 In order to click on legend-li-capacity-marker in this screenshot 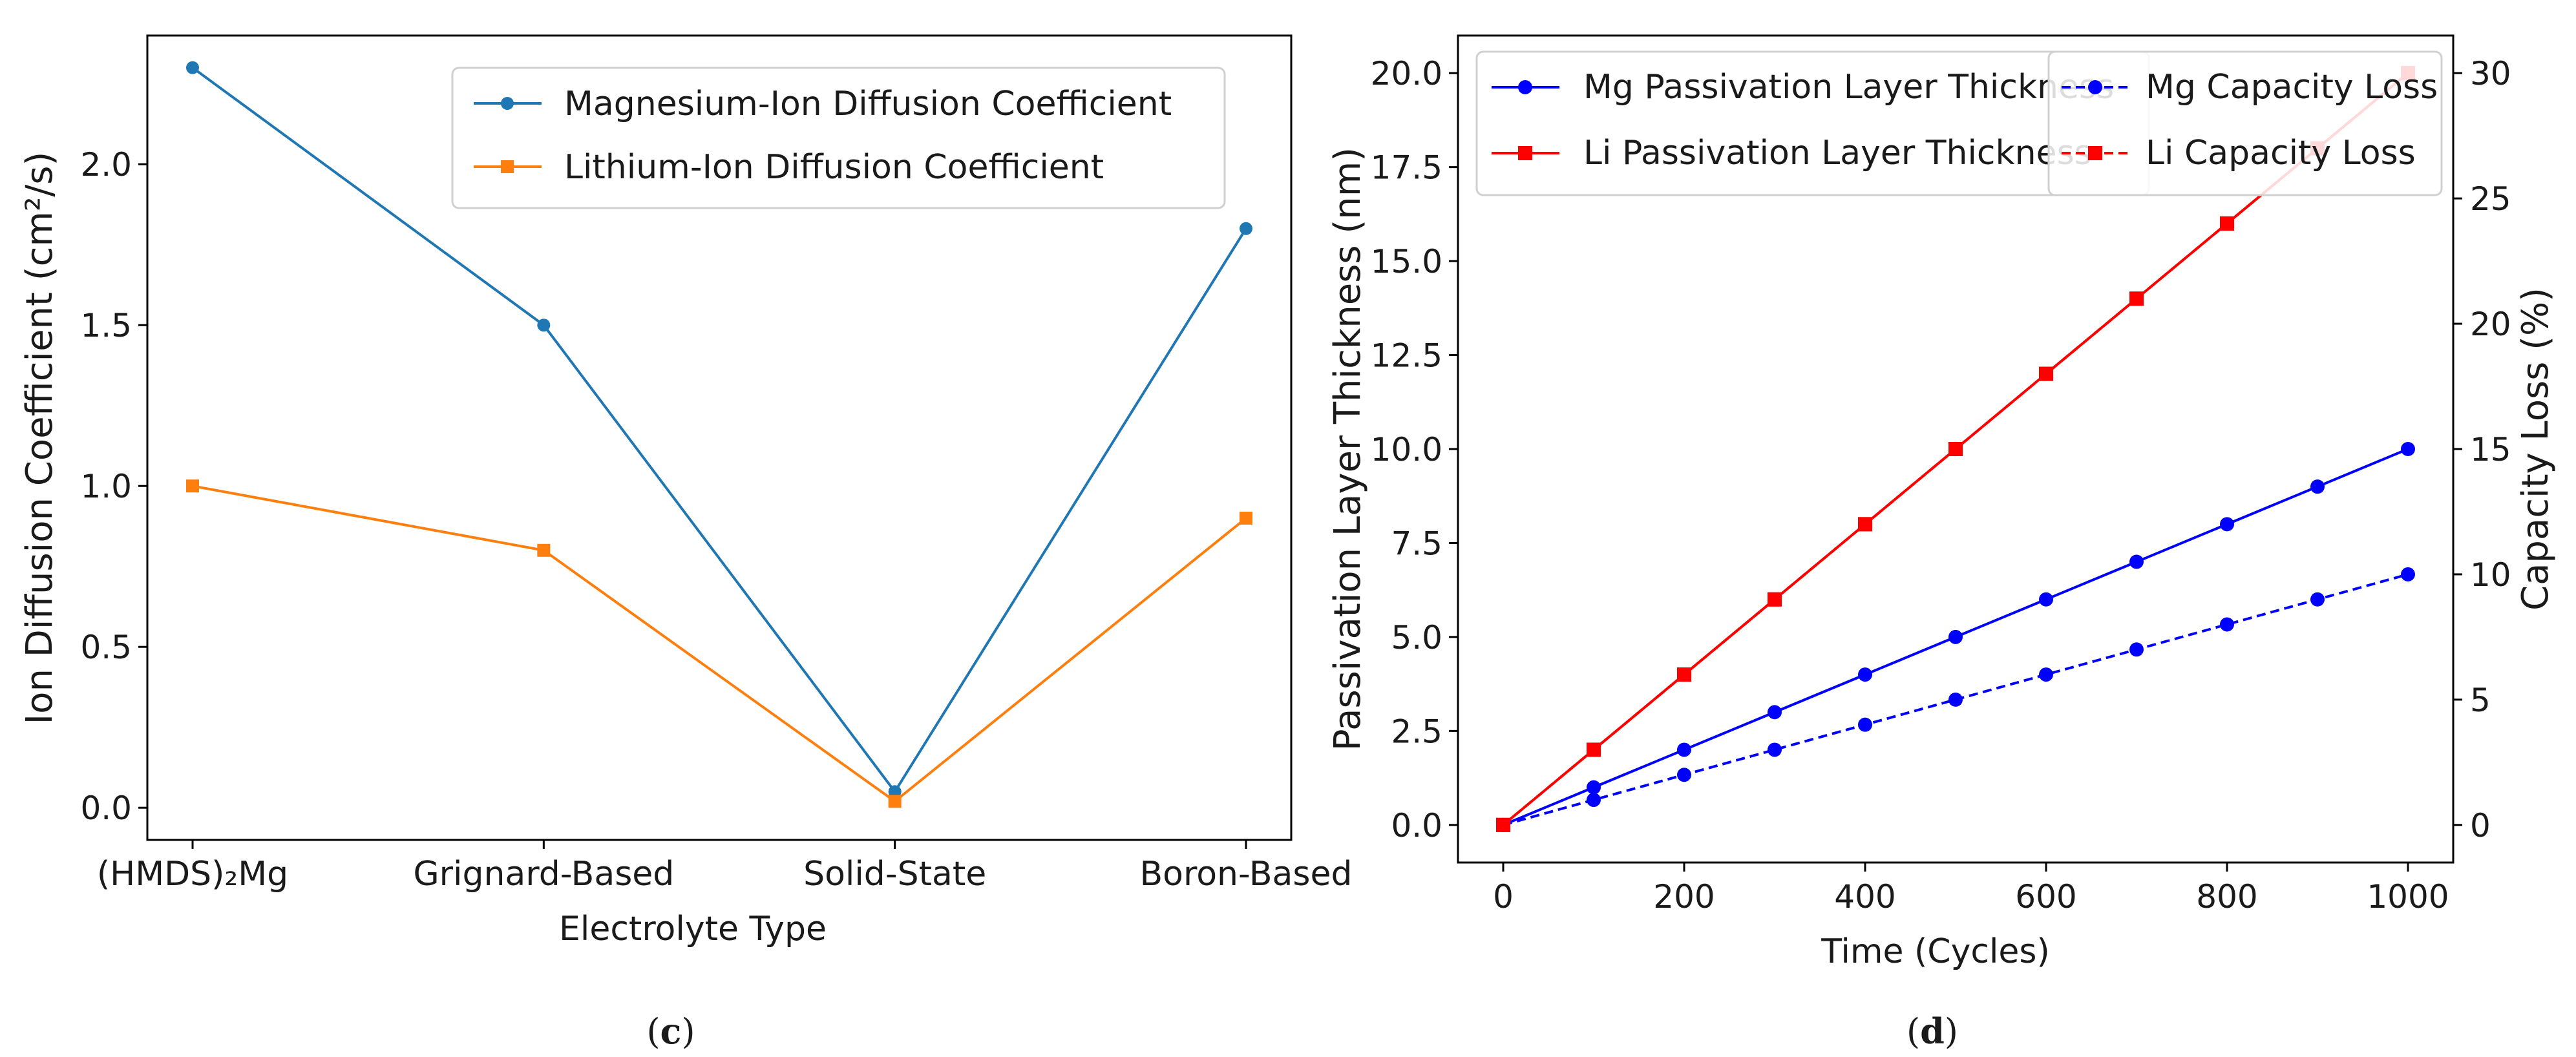, I will do `click(2095, 153)`.